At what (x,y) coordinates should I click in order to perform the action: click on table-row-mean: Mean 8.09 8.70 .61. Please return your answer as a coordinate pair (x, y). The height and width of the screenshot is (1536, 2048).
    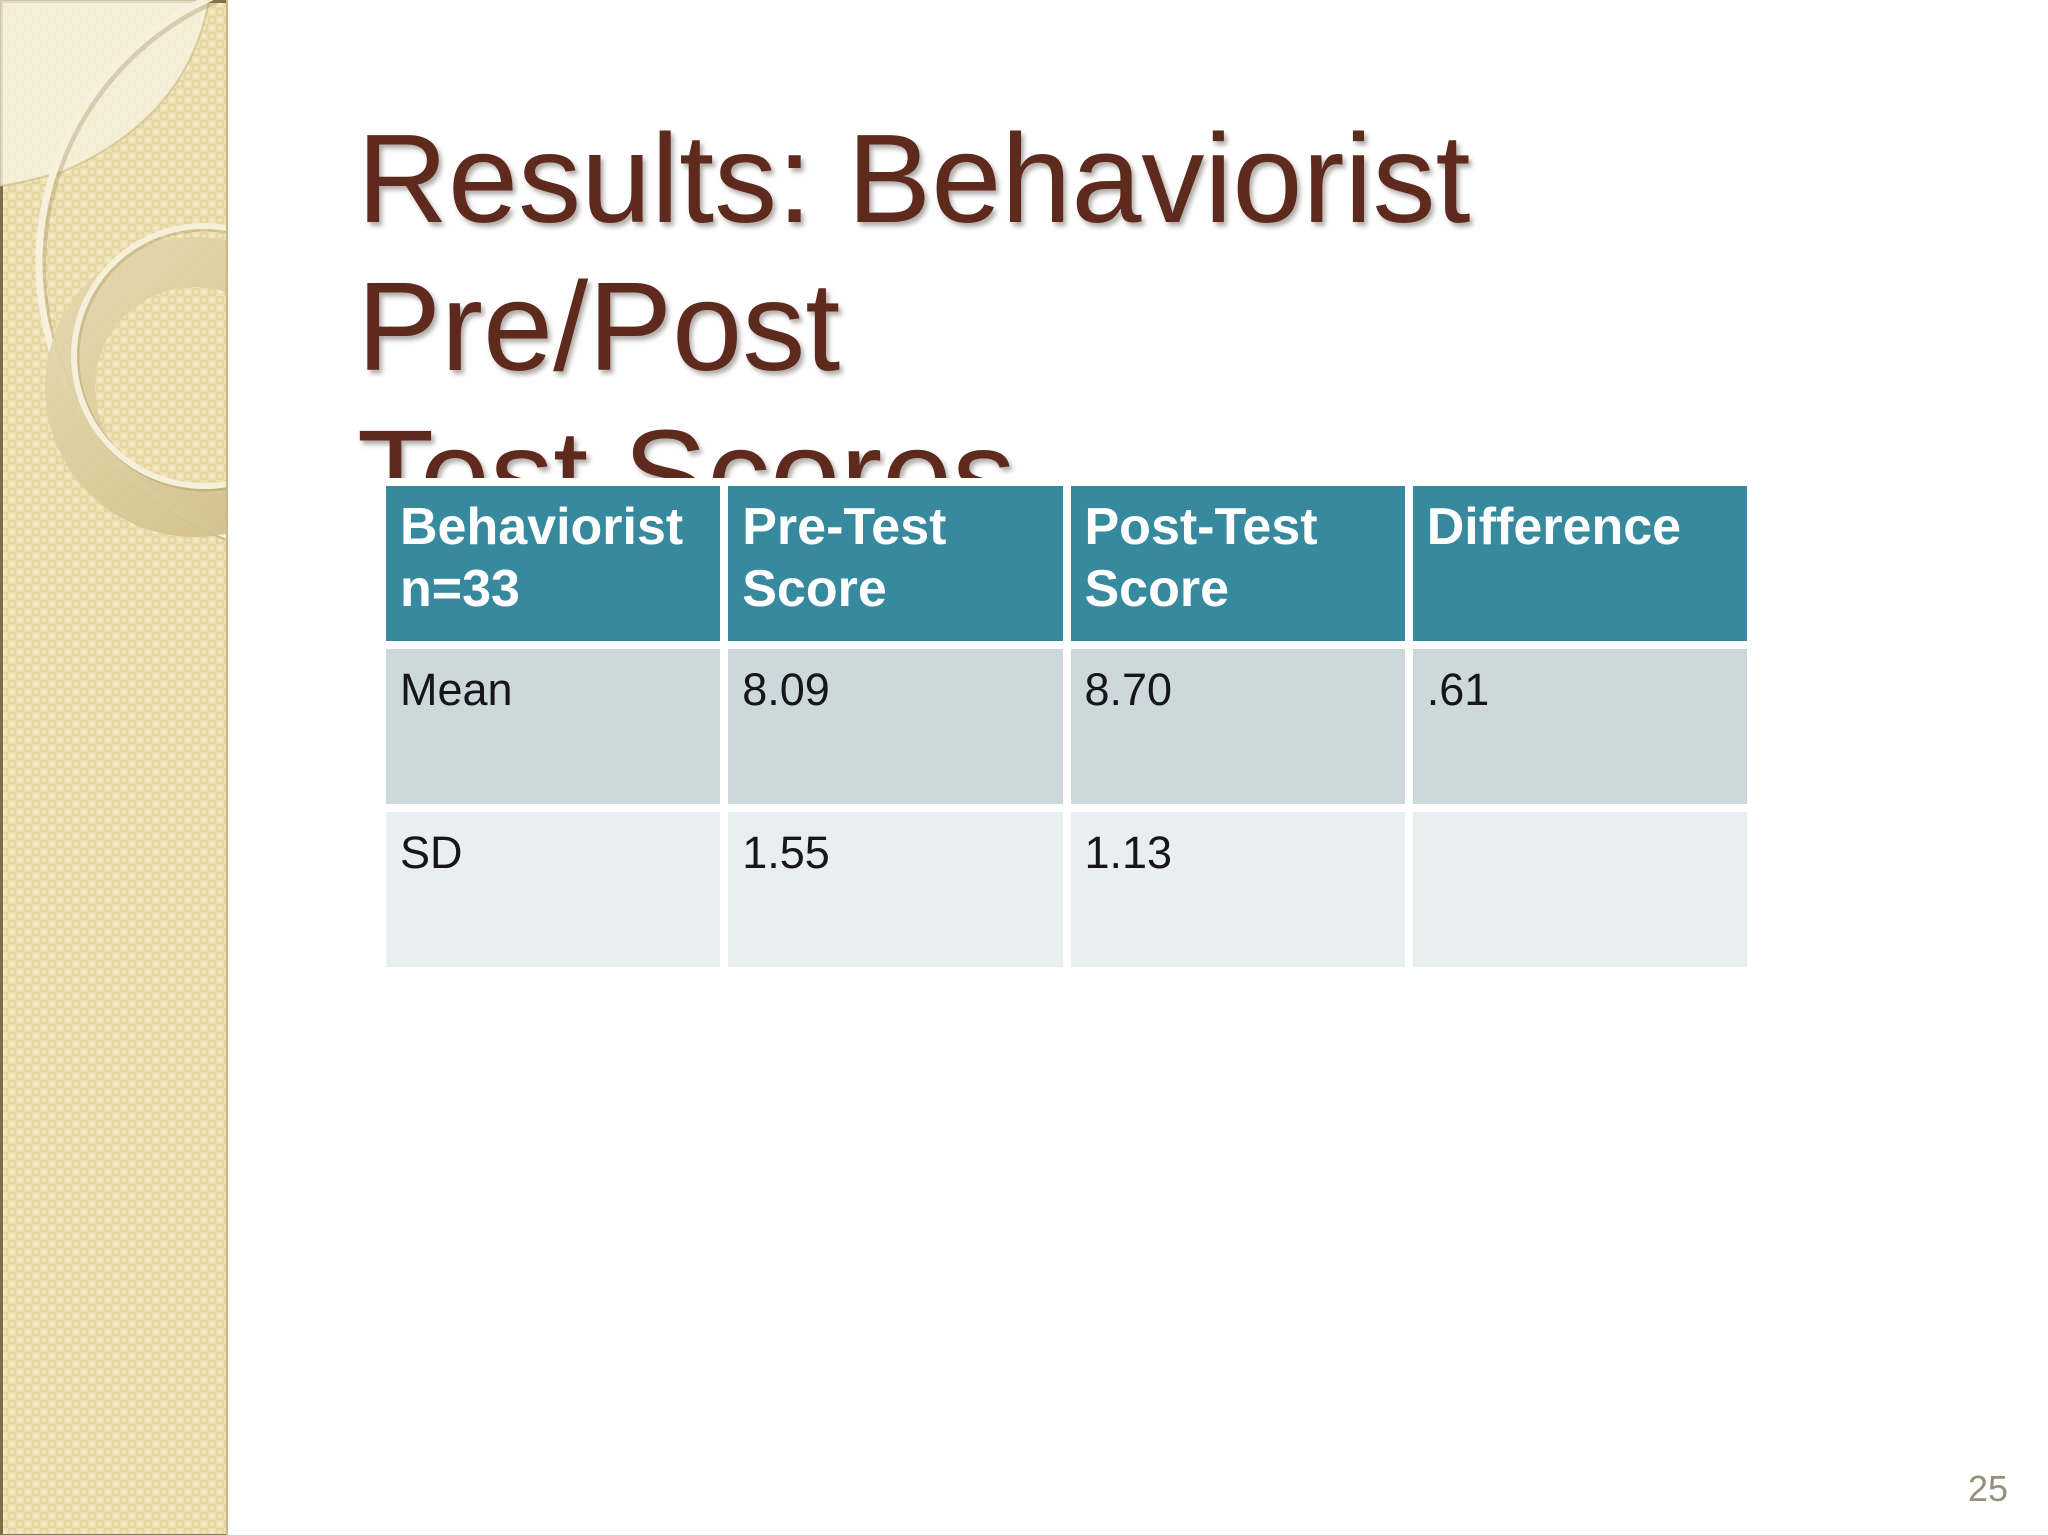
    Looking at the image, I should click on (1066, 726).